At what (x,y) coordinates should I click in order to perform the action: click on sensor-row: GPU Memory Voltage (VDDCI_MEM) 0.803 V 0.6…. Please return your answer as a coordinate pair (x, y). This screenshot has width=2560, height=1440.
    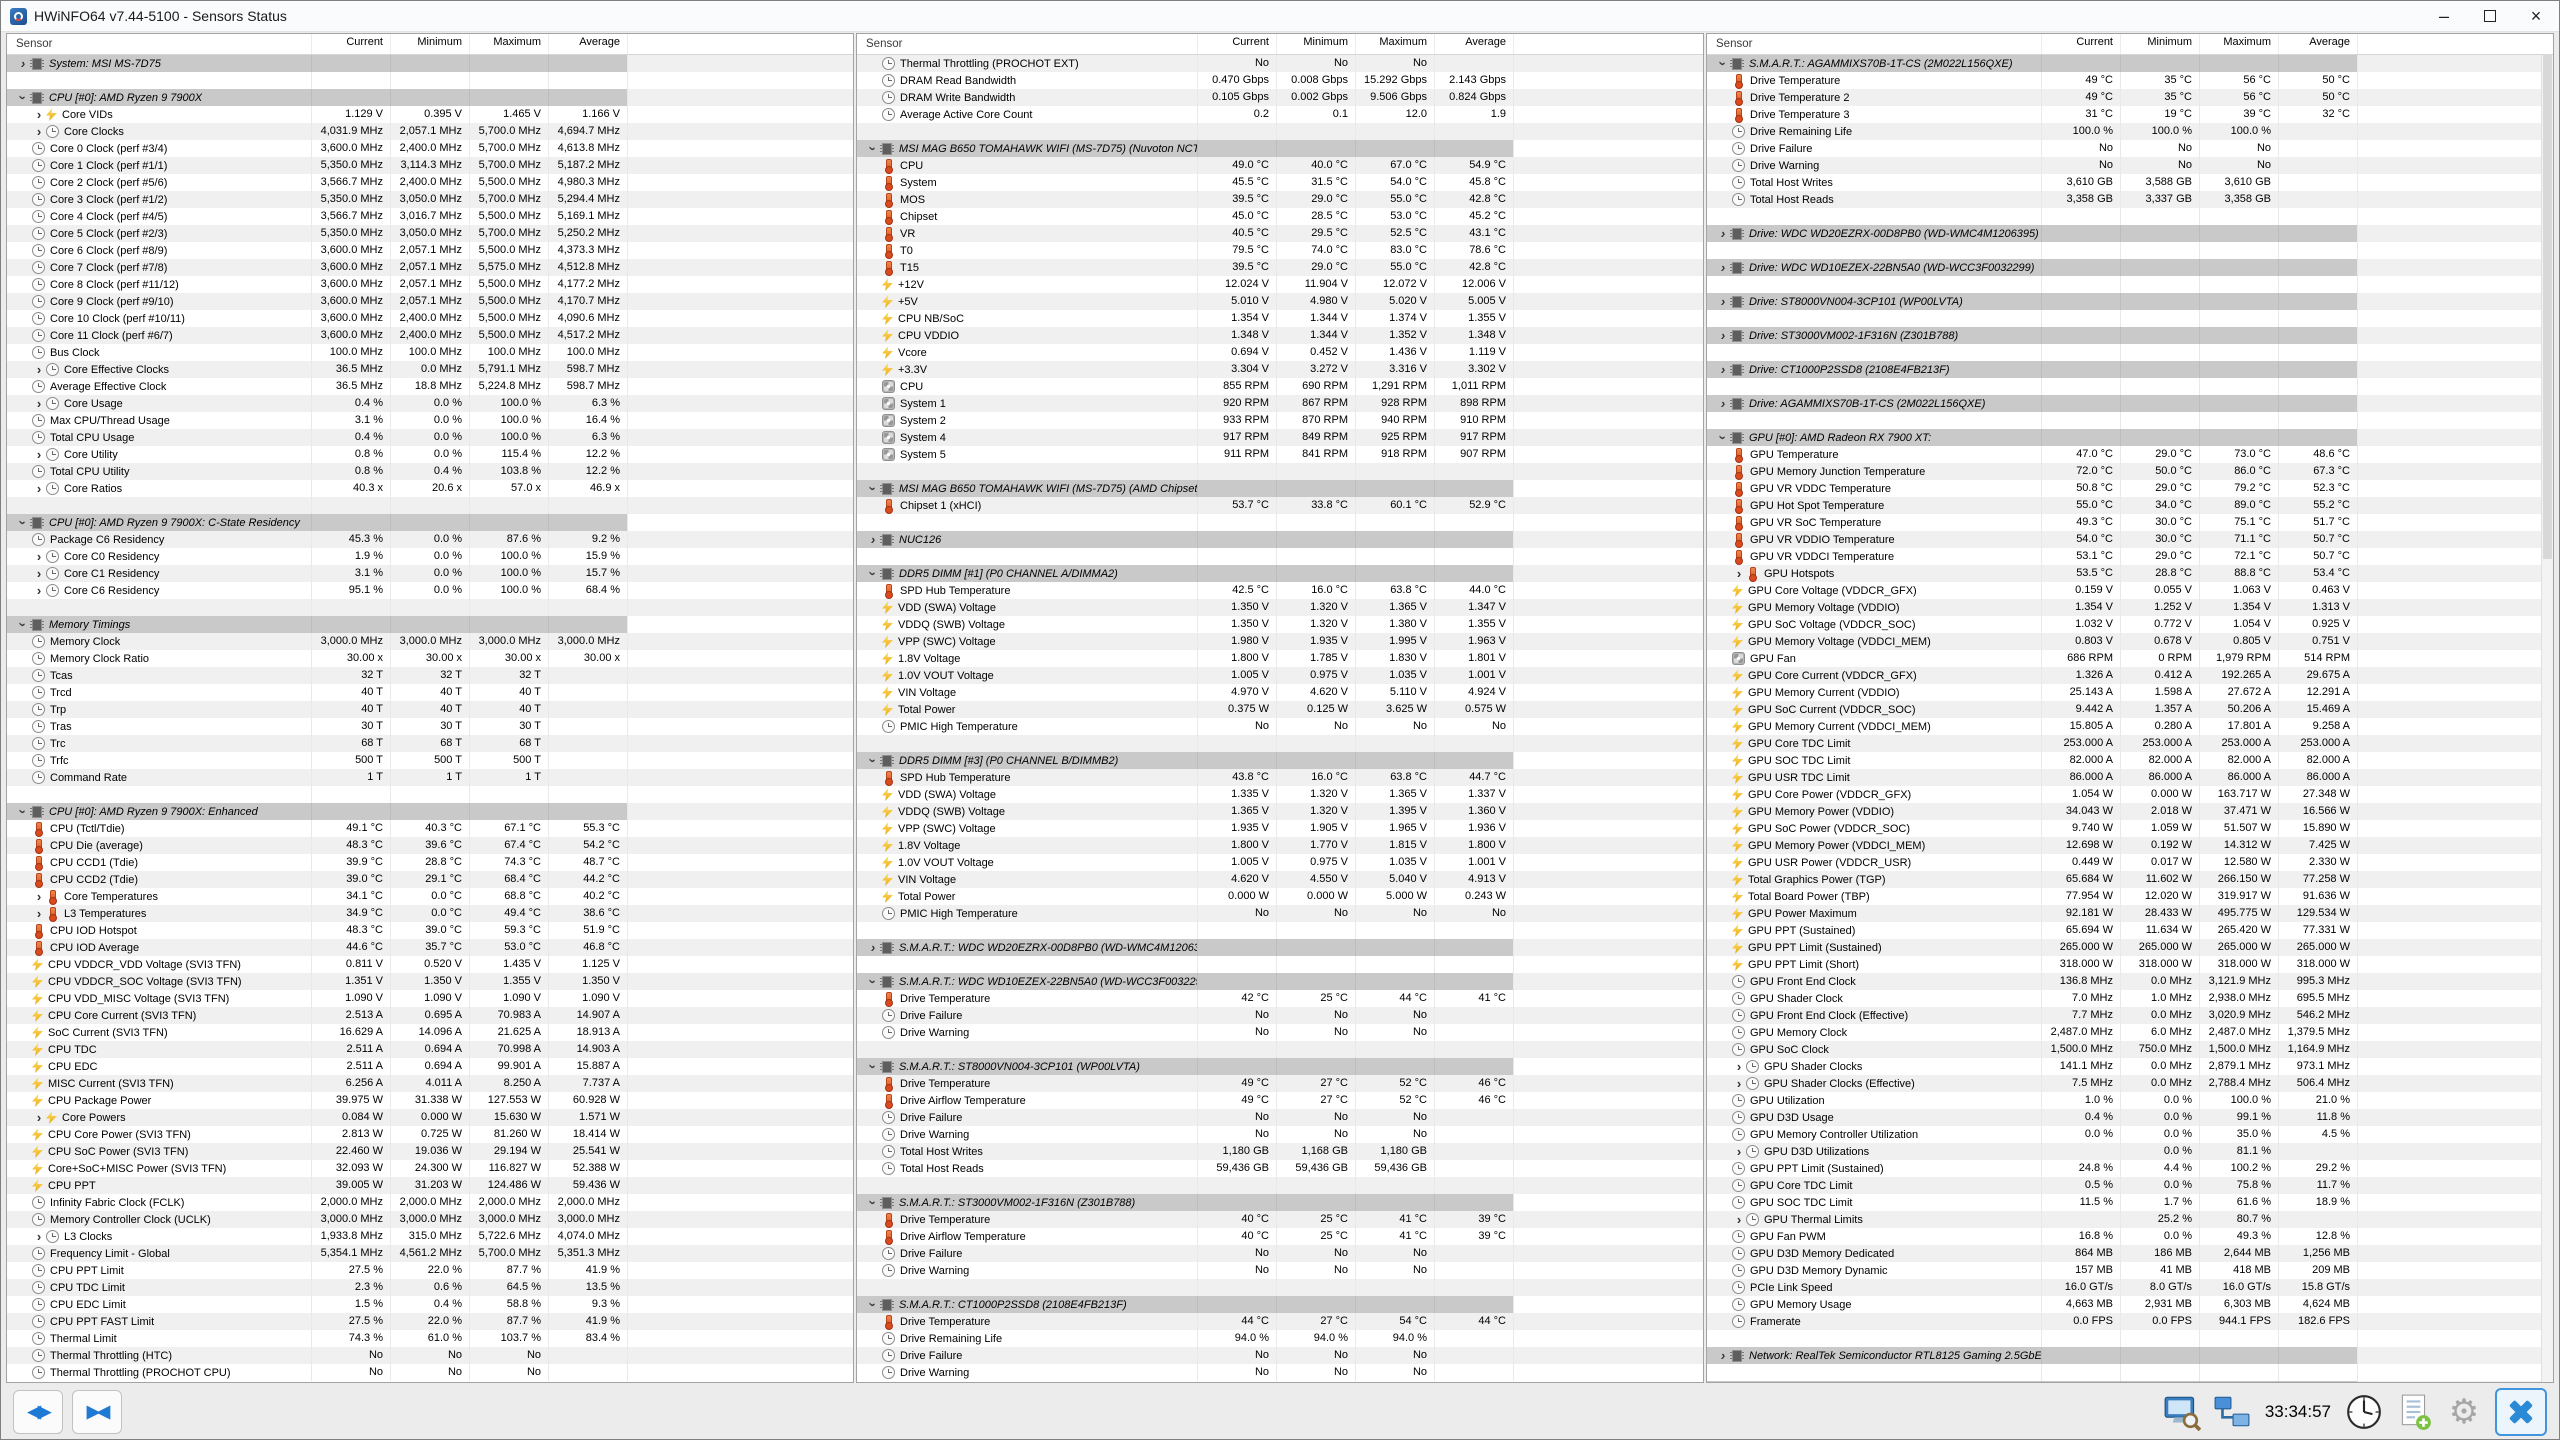
    Looking at the image, I should click on (2130, 641).